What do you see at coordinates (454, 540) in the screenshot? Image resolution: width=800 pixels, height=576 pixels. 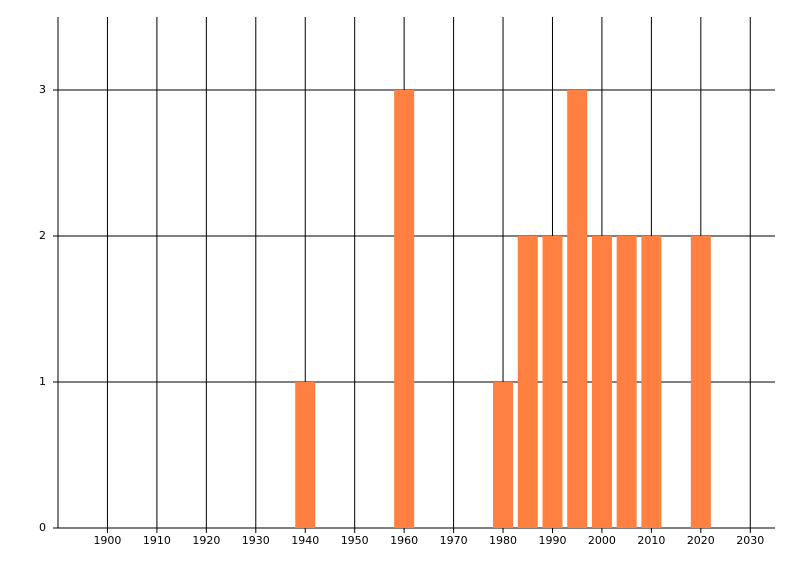 I see `x-tick-label: 1970` at bounding box center [454, 540].